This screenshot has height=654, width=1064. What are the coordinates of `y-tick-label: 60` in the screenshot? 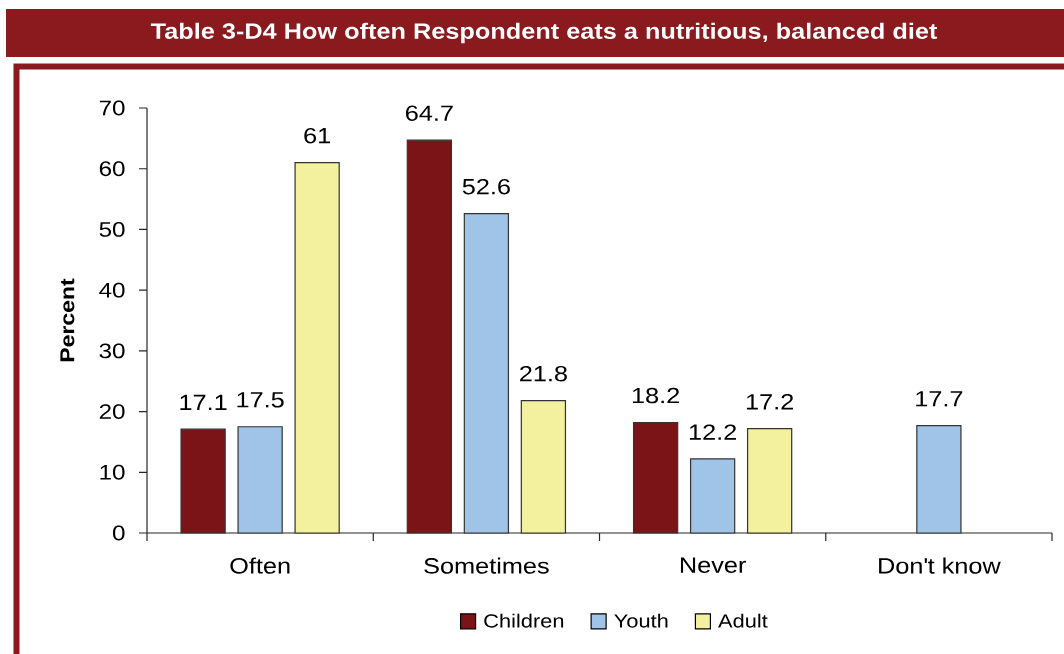 It's located at (112, 169).